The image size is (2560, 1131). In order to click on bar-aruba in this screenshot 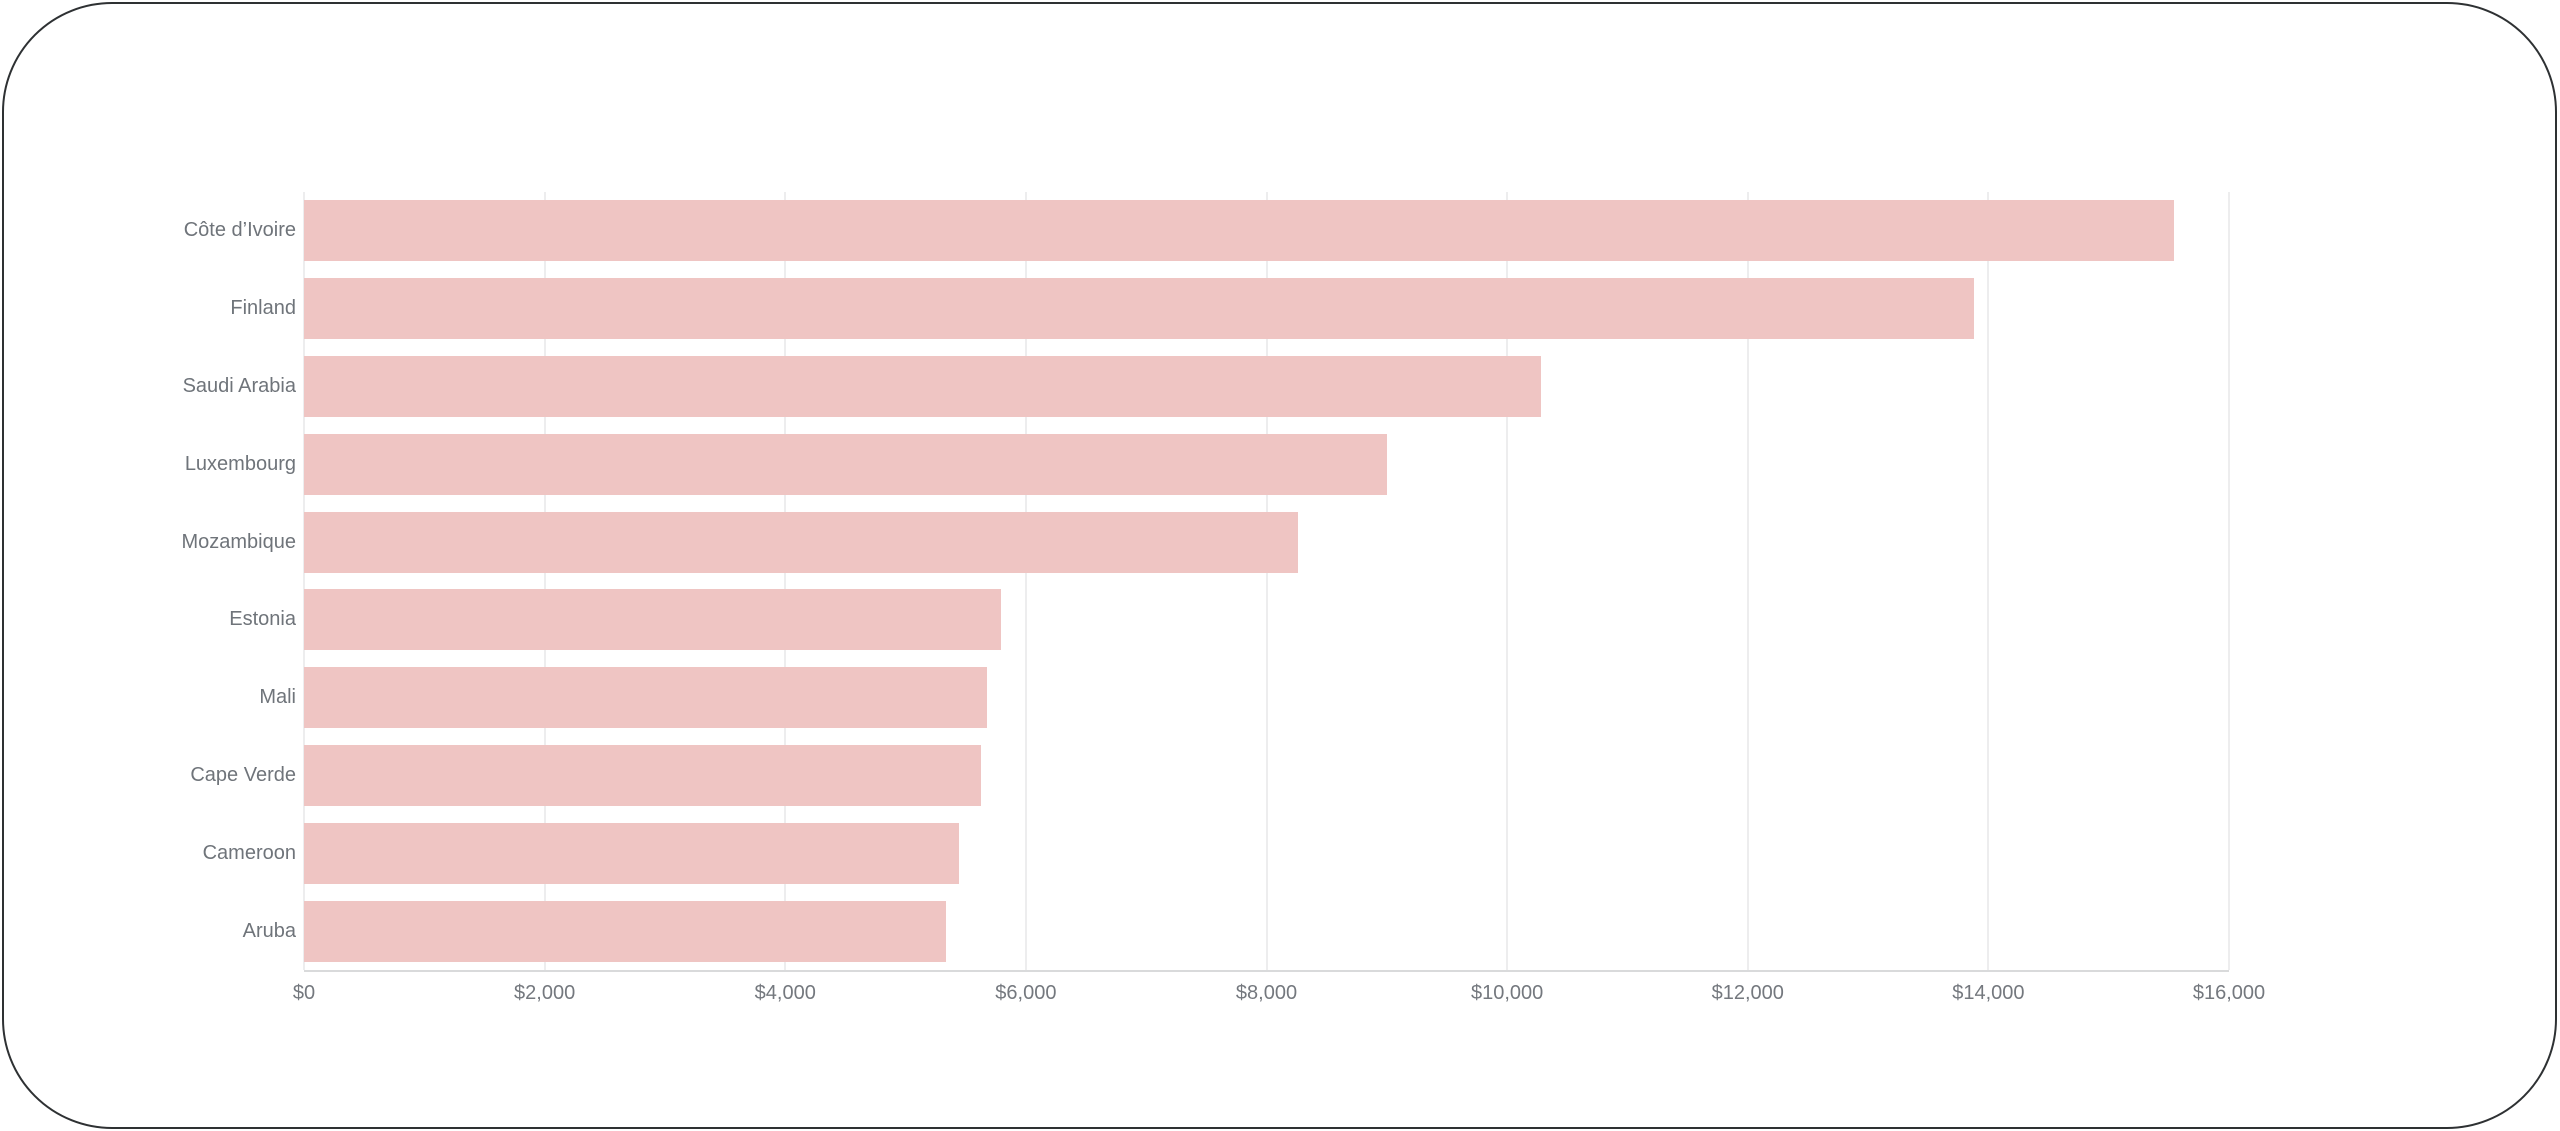, I will do `click(625, 931)`.